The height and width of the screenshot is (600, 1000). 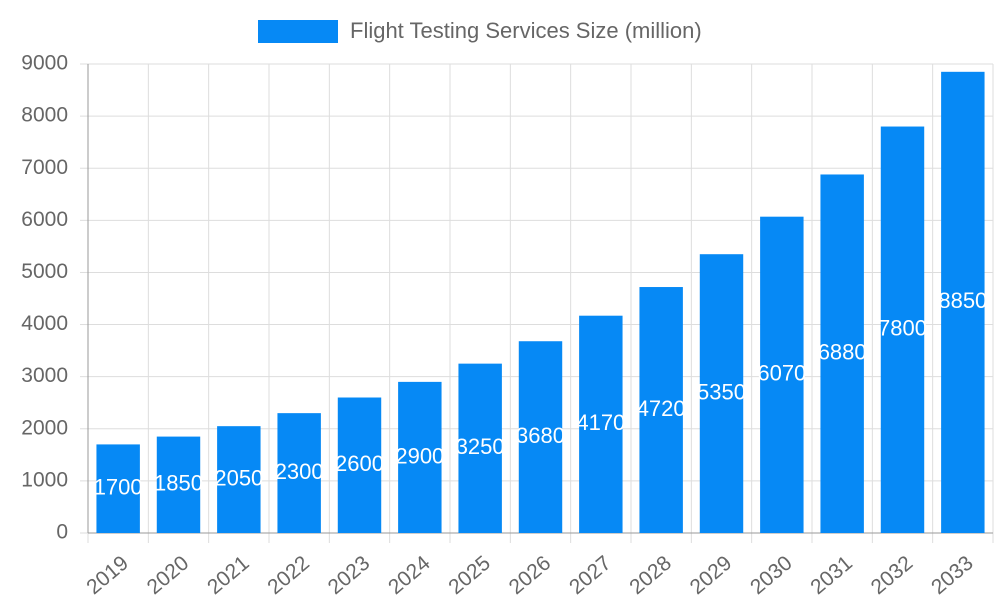 What do you see at coordinates (298, 31) in the screenshot?
I see `legend-swatch` at bounding box center [298, 31].